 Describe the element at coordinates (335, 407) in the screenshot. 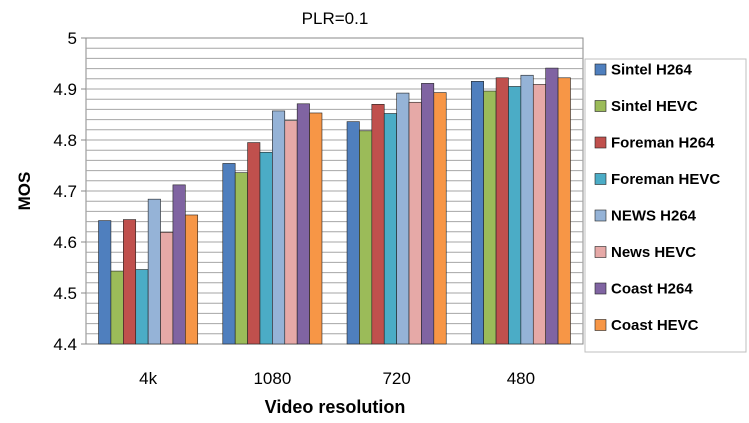

I see `x-axis-label: Video resolution` at that location.